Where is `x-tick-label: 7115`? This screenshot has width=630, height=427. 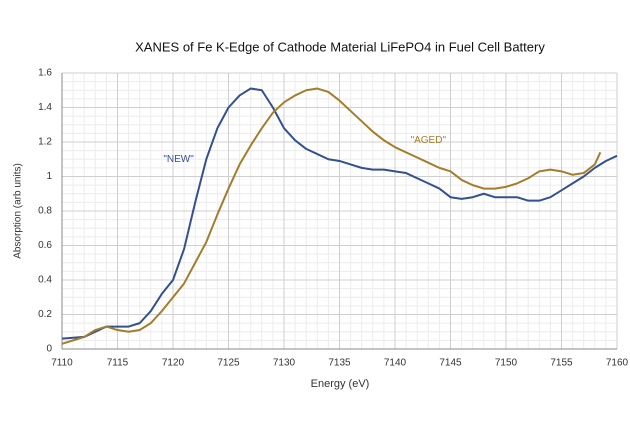 x-tick-label: 7115 is located at coordinates (118, 363).